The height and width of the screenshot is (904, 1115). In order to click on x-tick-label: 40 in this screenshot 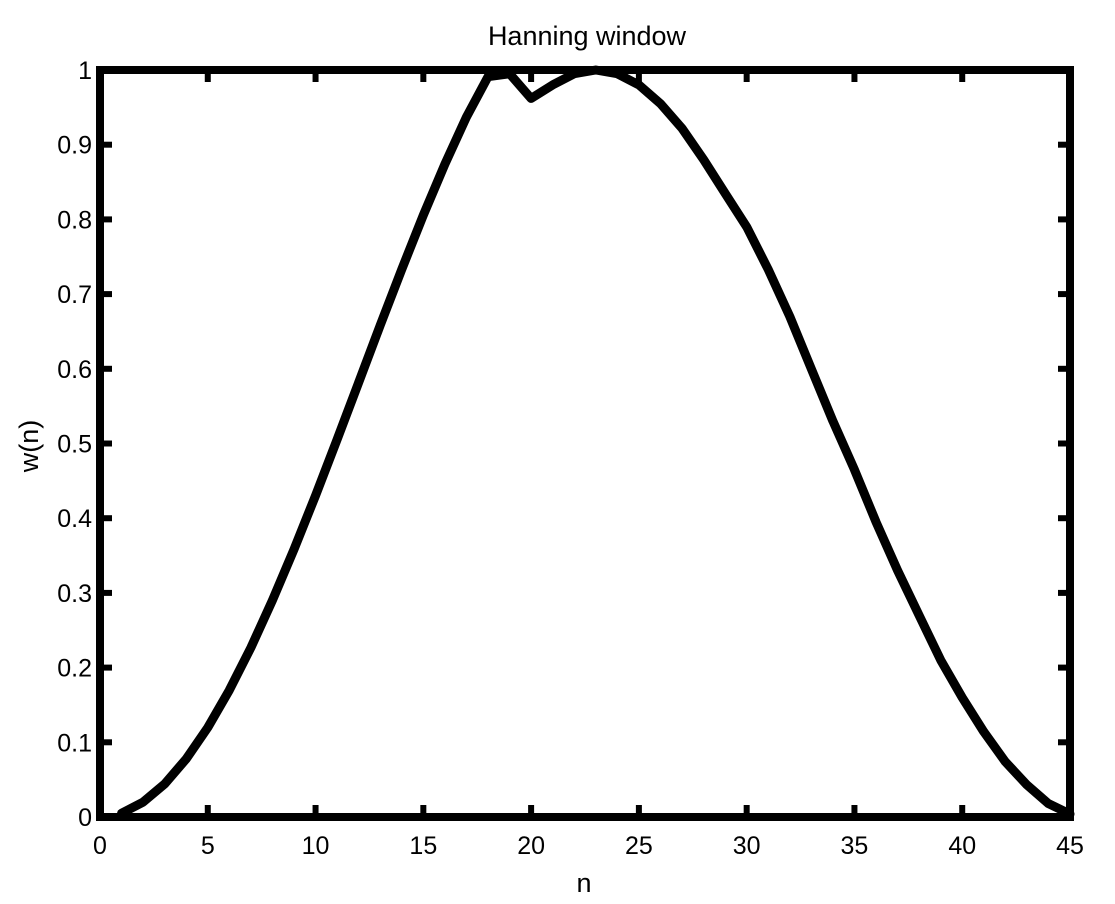, I will do `click(962, 846)`.